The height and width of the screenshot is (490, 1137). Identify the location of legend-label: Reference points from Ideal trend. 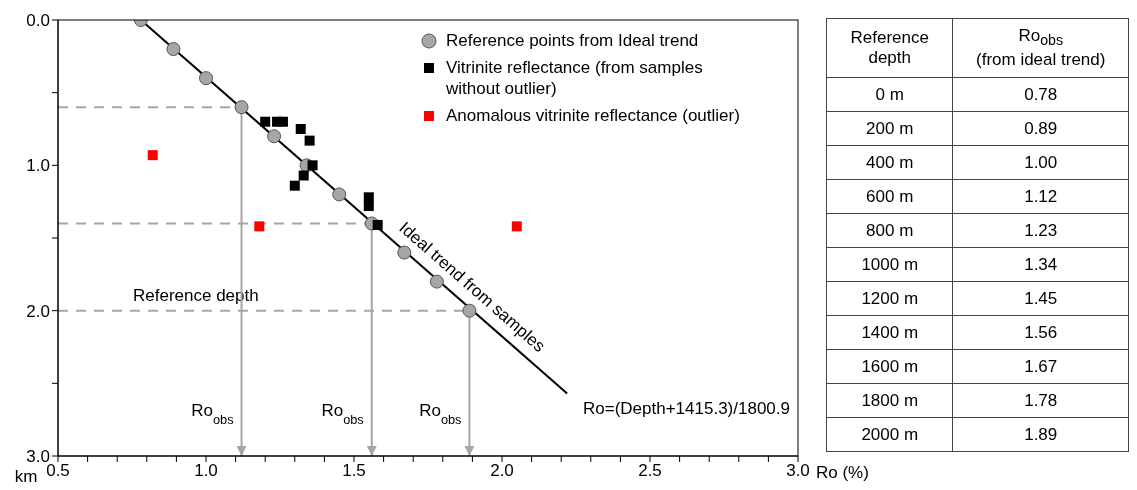
(572, 40).